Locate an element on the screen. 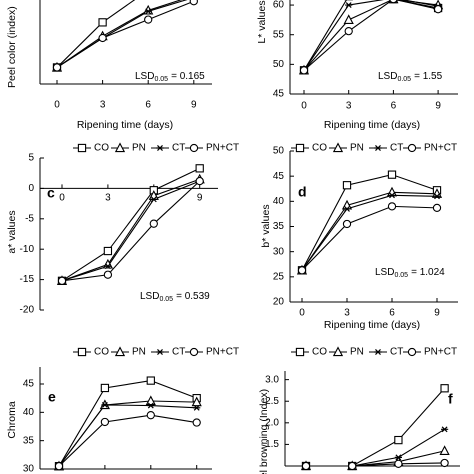 The image size is (474, 474). y-tick-label: 25 is located at coordinates (279, 276).